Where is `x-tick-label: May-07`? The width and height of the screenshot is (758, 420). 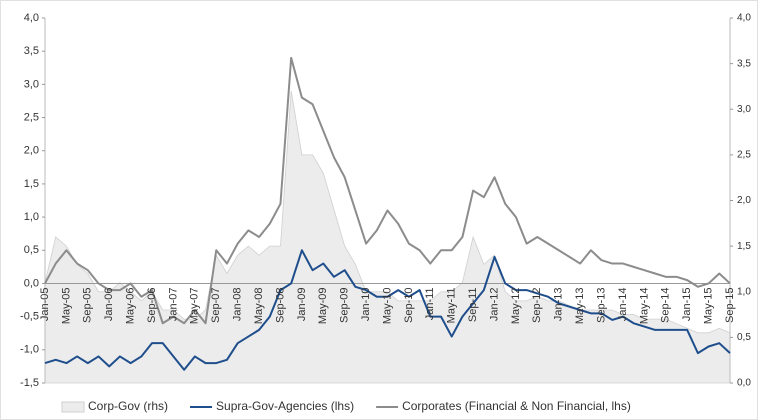 x-tick-label: May-07 is located at coordinates (195, 305).